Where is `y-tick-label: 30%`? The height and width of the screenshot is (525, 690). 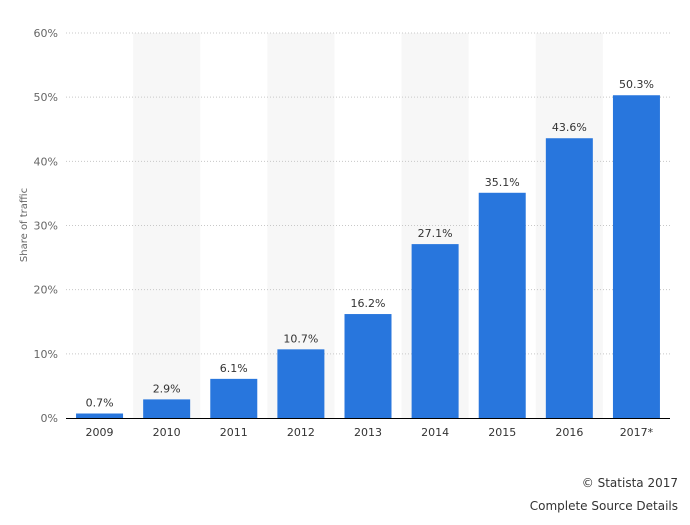 y-tick-label: 30% is located at coordinates (46, 226).